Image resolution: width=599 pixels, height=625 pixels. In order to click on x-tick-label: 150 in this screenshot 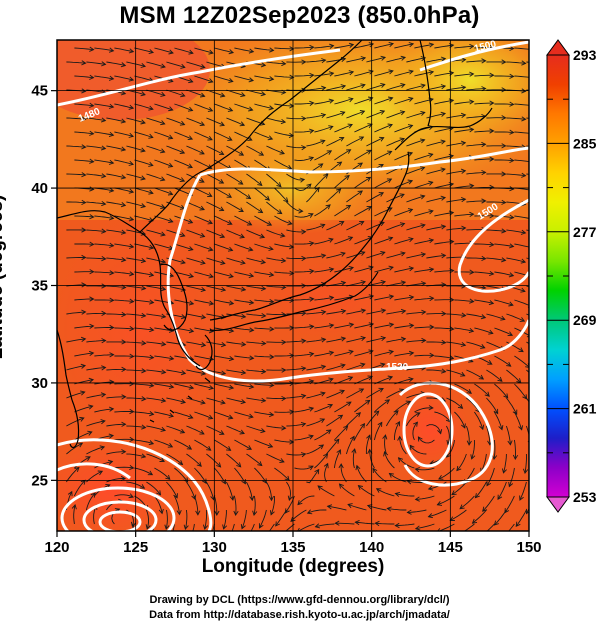, I will do `click(528, 547)`.